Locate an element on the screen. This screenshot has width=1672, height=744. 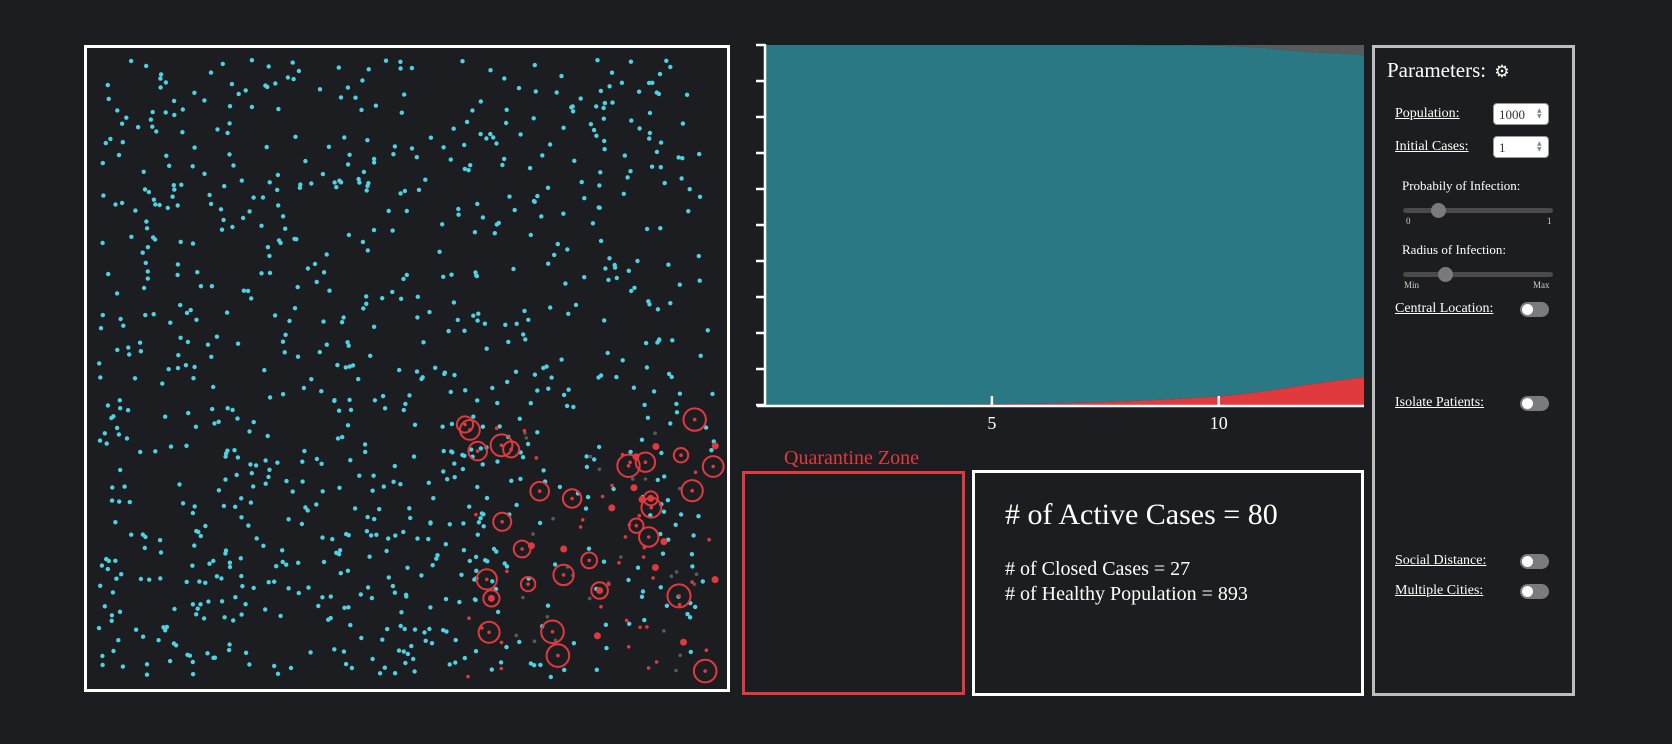
radius-slider is located at coordinates (1478, 274).